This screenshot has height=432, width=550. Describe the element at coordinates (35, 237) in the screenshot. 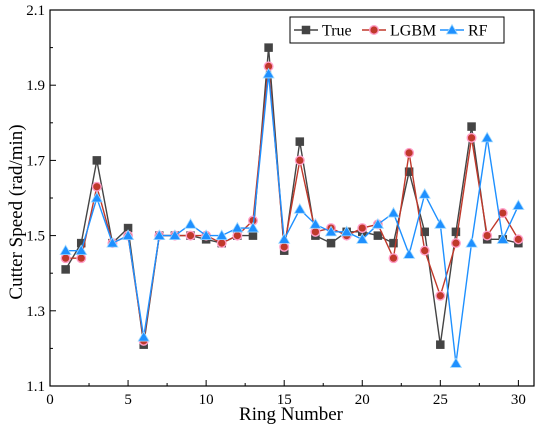

I see `y-tick-label: 1.5` at that location.